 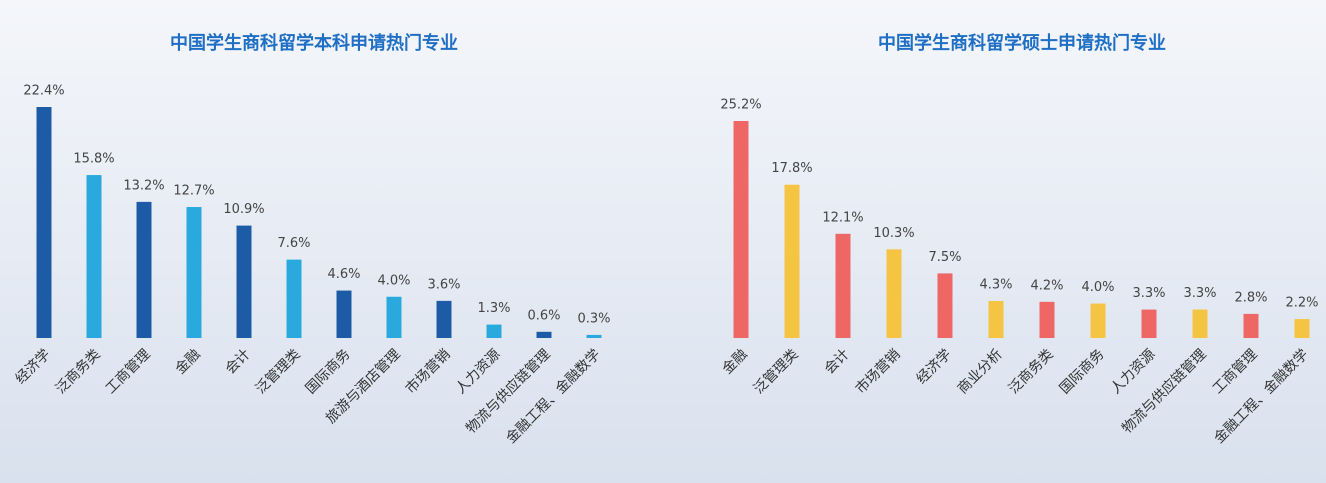 What do you see at coordinates (43, 91) in the screenshot?
I see `value-label: 22.4%` at bounding box center [43, 91].